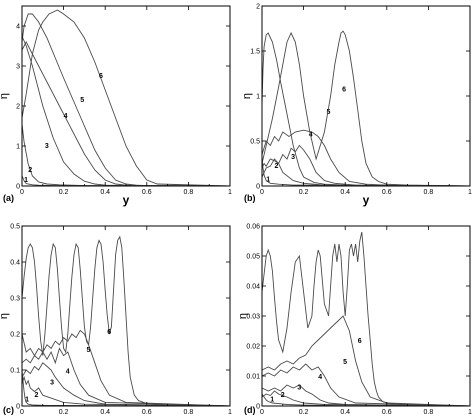 This screenshot has height=416, width=474. What do you see at coordinates (15, 299) in the screenshot?
I see `y-tick-label: 0.3` at bounding box center [15, 299].